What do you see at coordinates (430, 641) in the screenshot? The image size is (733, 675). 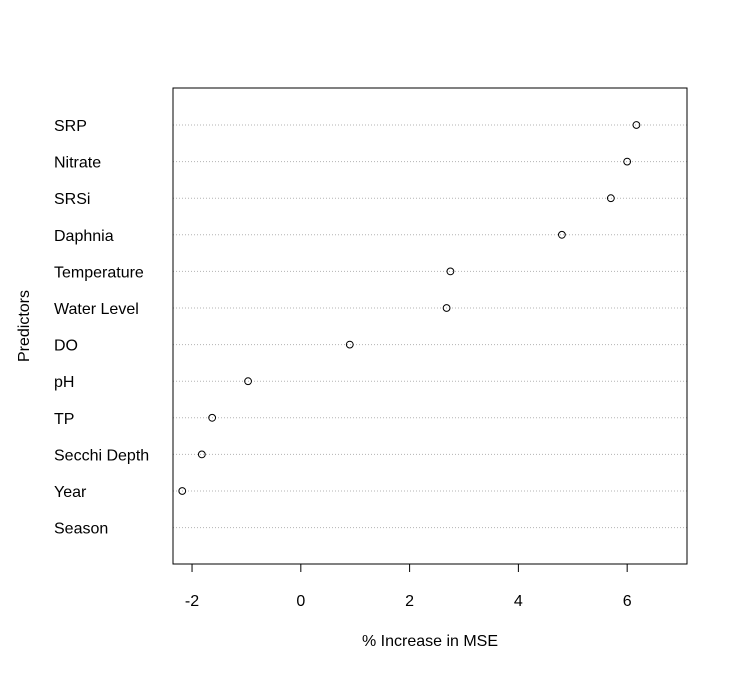 I see `x-axis-label: % Increase in MSE` at bounding box center [430, 641].